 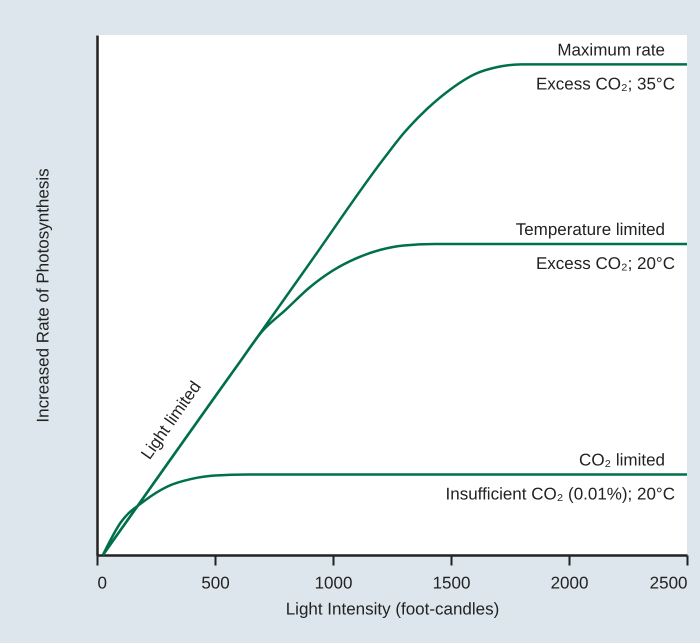 What do you see at coordinates (451, 583) in the screenshot?
I see `x-tick-label: 1500` at bounding box center [451, 583].